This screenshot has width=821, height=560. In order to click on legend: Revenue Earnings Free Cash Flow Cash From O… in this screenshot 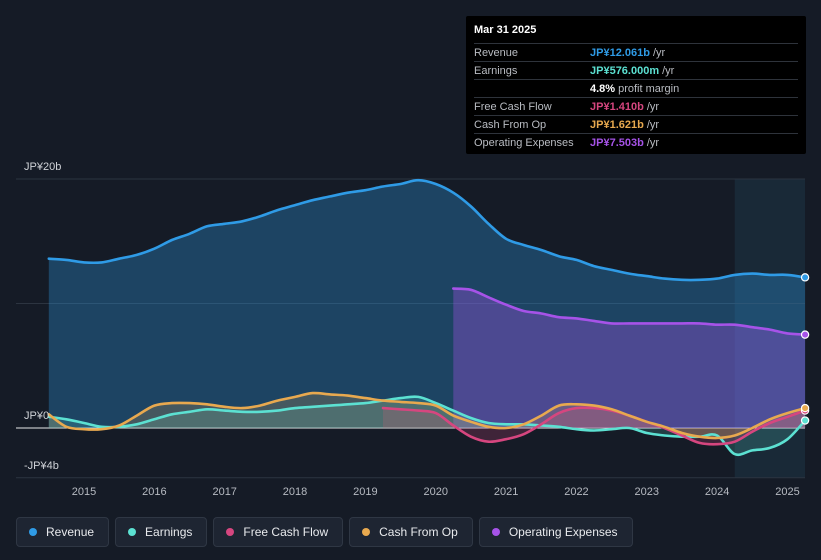, I will do `click(324, 532)`.